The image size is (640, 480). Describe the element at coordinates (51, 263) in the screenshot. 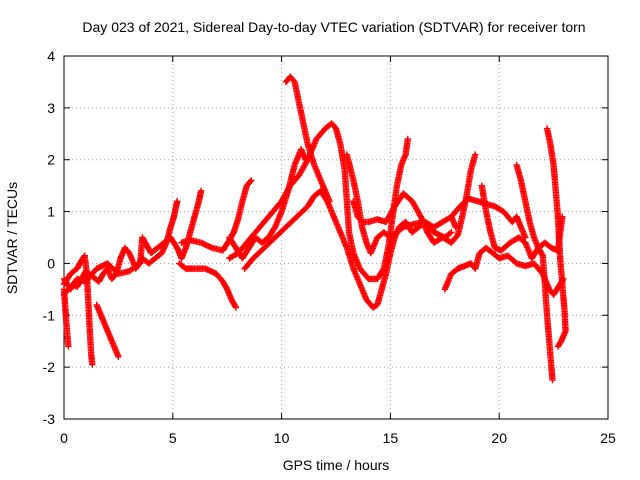

I see `y-tick-label: 0` at that location.